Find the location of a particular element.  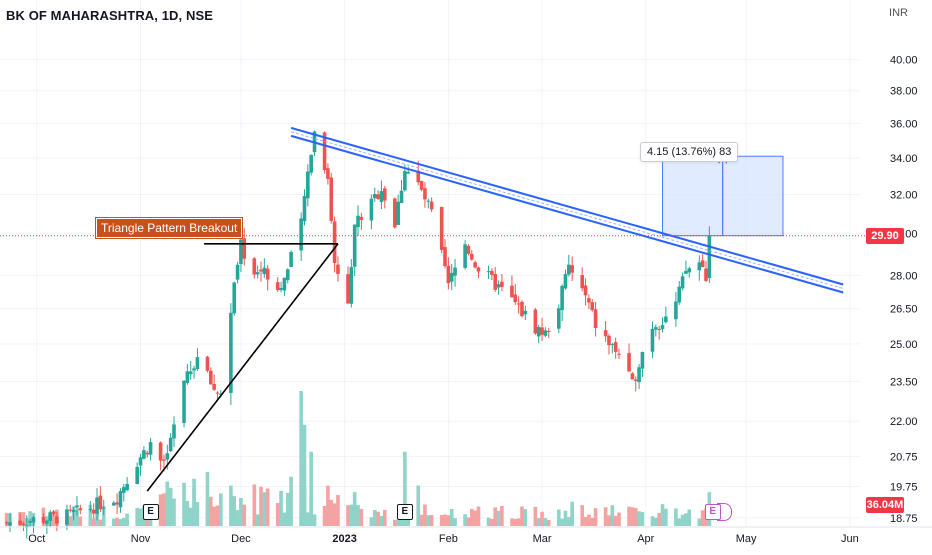

x-tick-label: Oct is located at coordinates (36, 539).